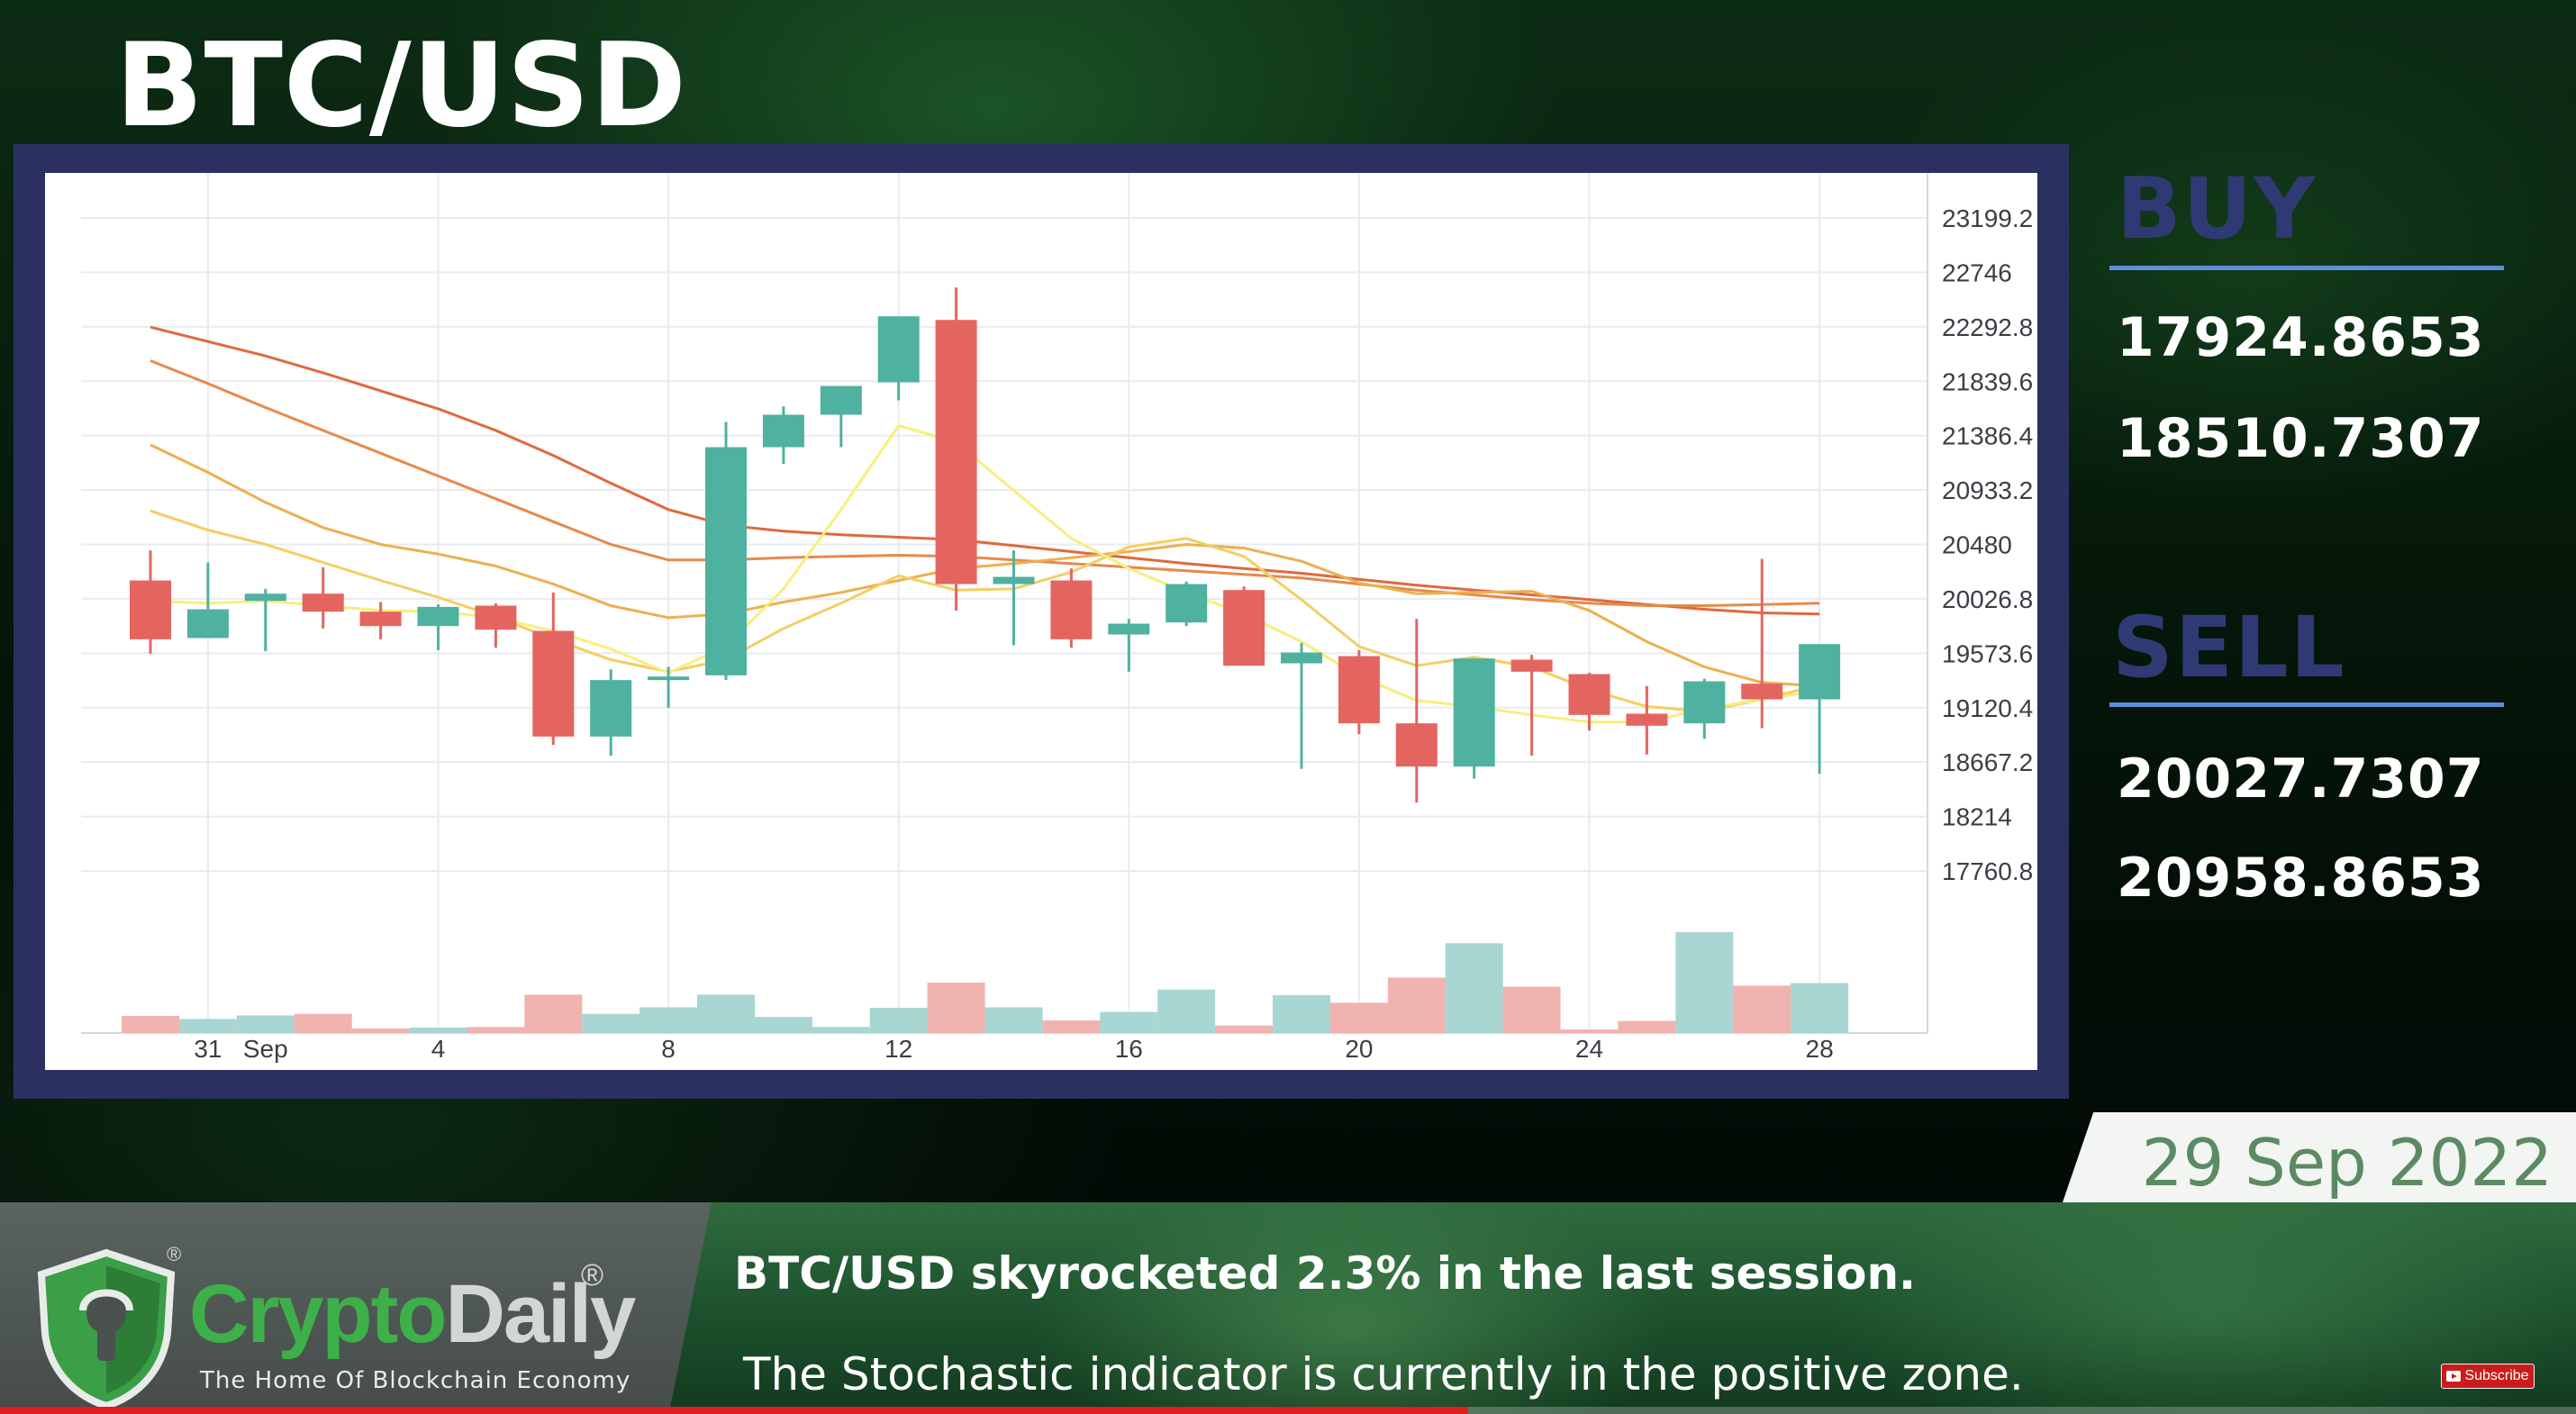  I want to click on x-tick-label: 16, so click(1129, 1049).